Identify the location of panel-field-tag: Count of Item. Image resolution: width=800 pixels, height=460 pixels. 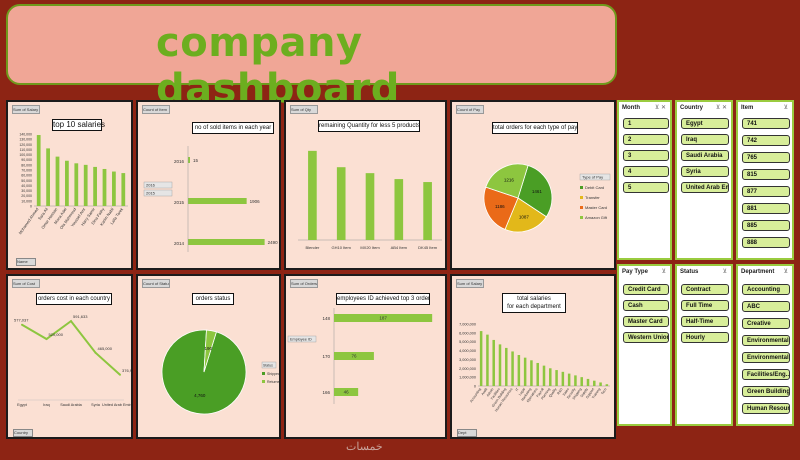
(156, 109).